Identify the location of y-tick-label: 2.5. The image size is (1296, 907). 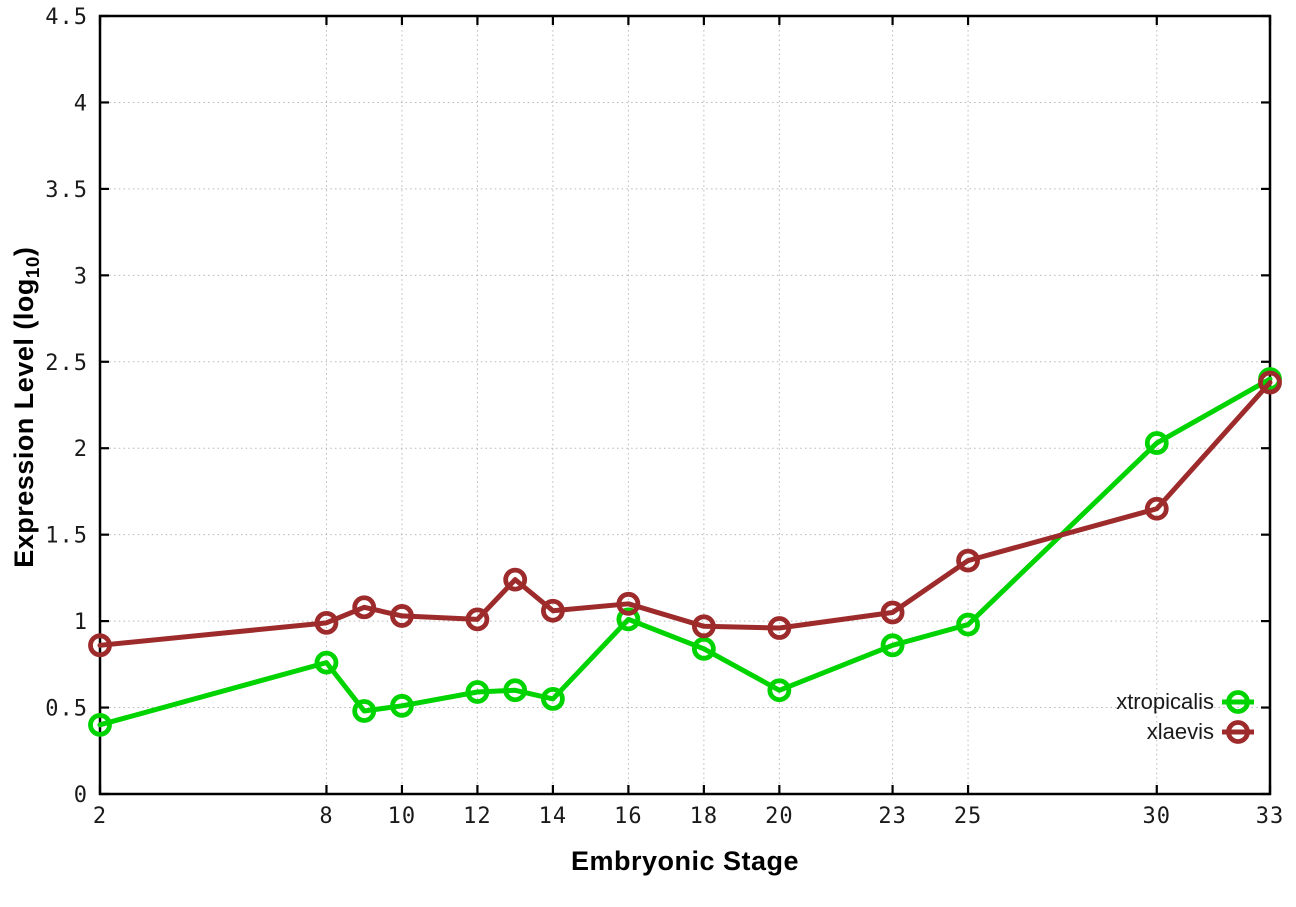
(66, 363).